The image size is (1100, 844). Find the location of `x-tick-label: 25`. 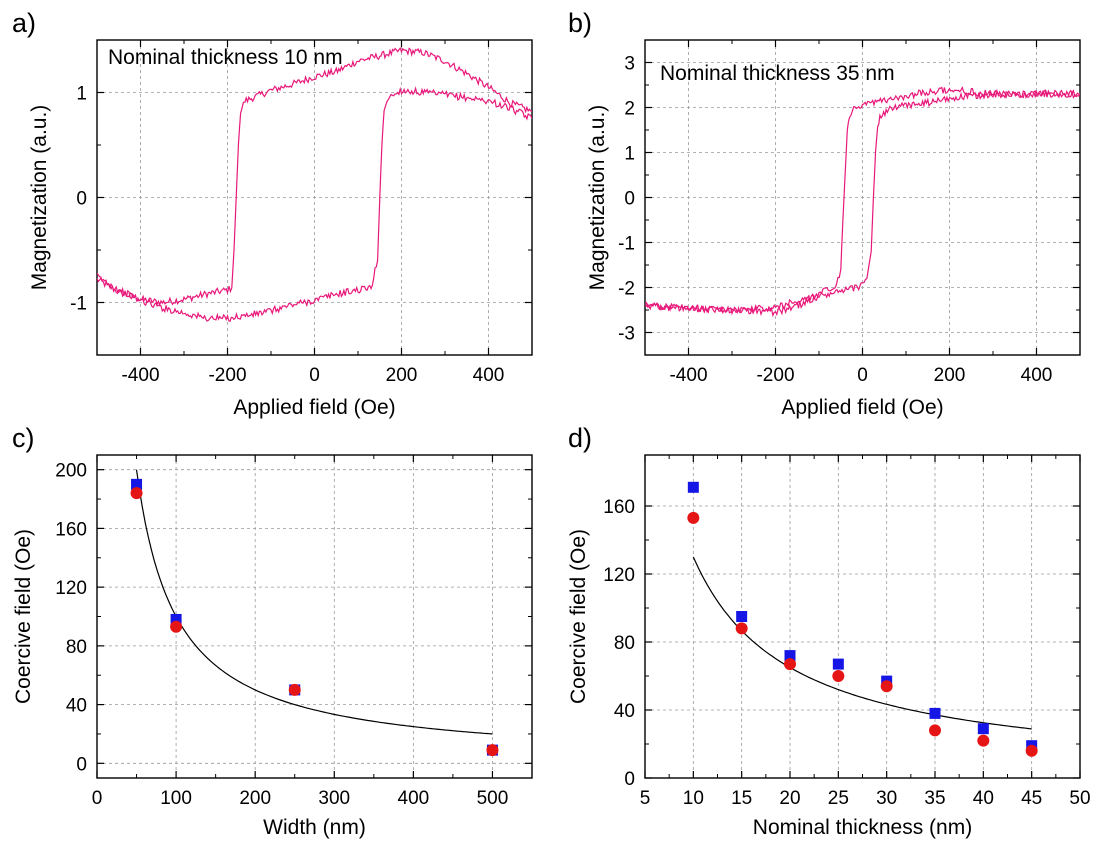

x-tick-label: 25 is located at coordinates (838, 798).